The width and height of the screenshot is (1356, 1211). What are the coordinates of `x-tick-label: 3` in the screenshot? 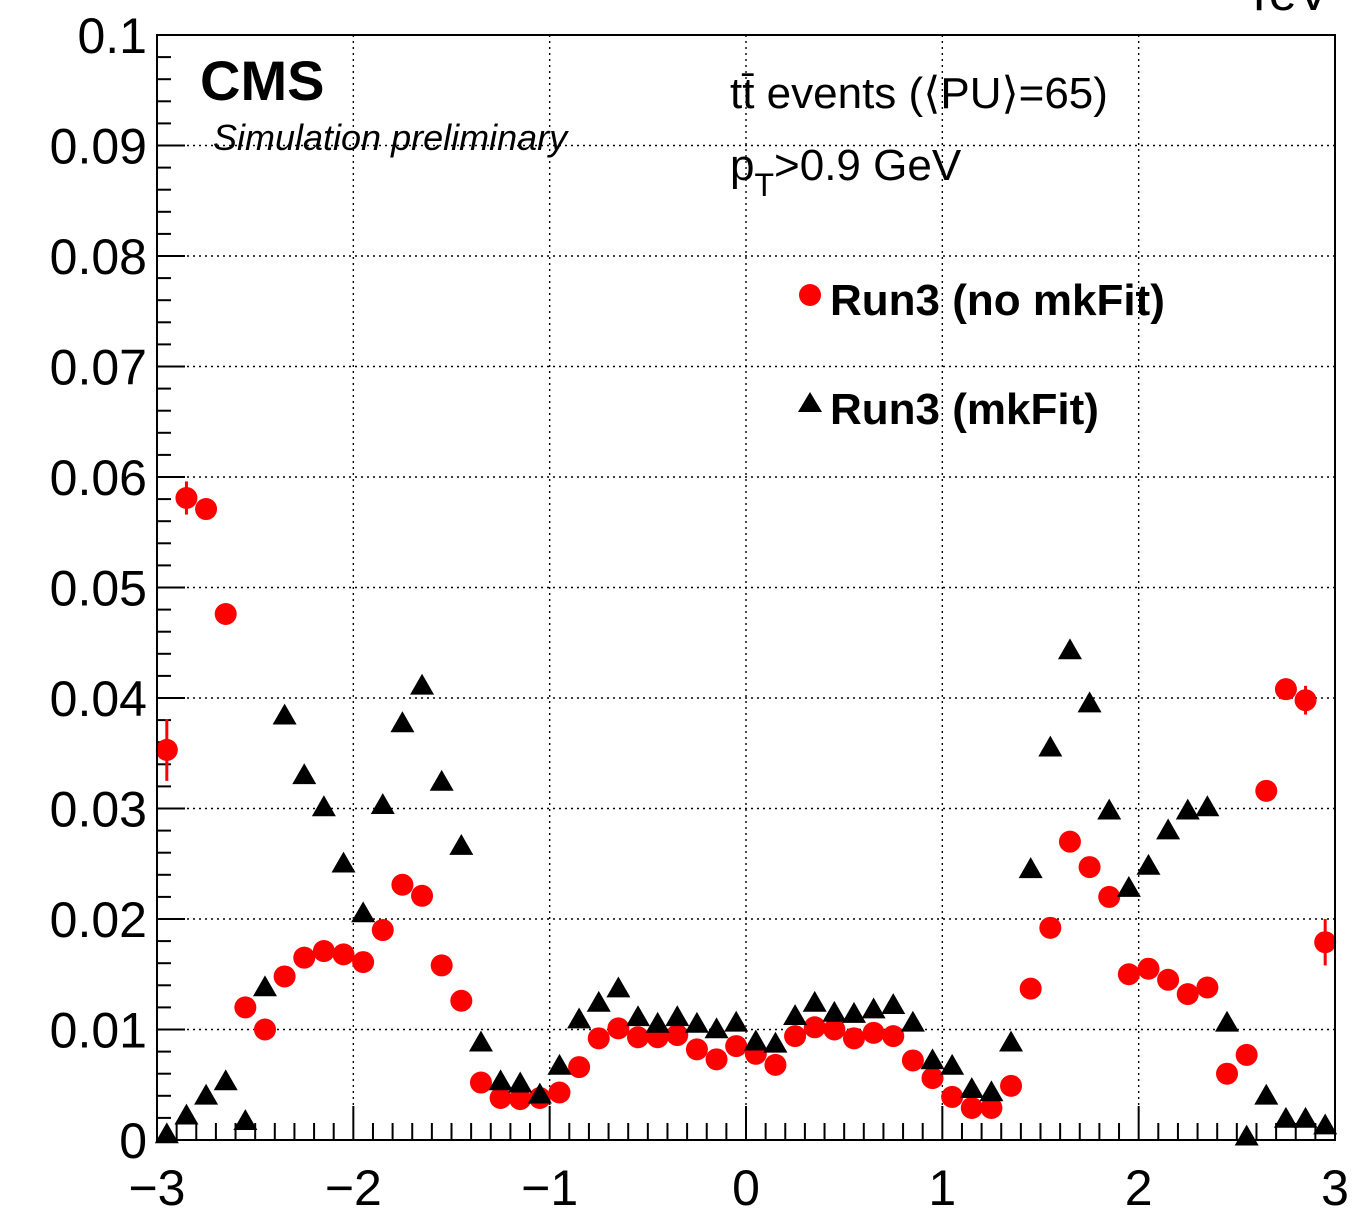 It's located at (1335, 1185).